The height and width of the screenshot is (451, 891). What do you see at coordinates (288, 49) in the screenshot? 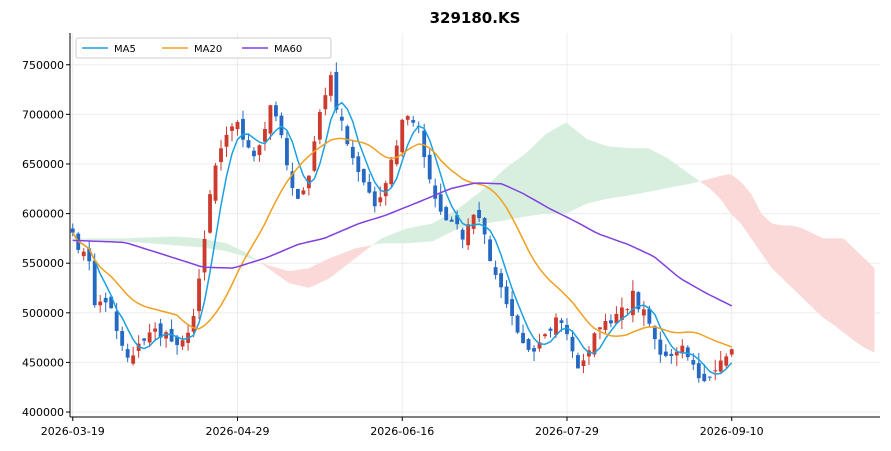
I see `ma60-legend-label: MA60` at bounding box center [288, 49].